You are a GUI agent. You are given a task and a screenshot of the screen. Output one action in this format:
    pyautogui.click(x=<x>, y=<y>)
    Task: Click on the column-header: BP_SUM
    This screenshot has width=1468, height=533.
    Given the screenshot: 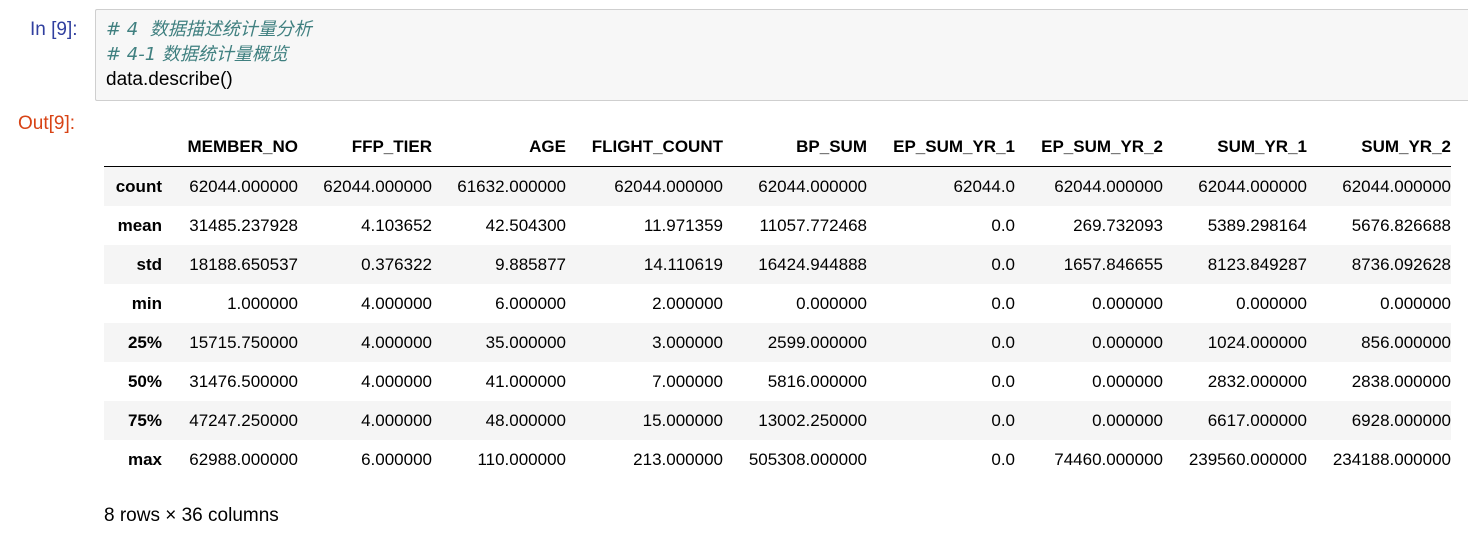 What is the action you would take?
    pyautogui.click(x=795, y=147)
    